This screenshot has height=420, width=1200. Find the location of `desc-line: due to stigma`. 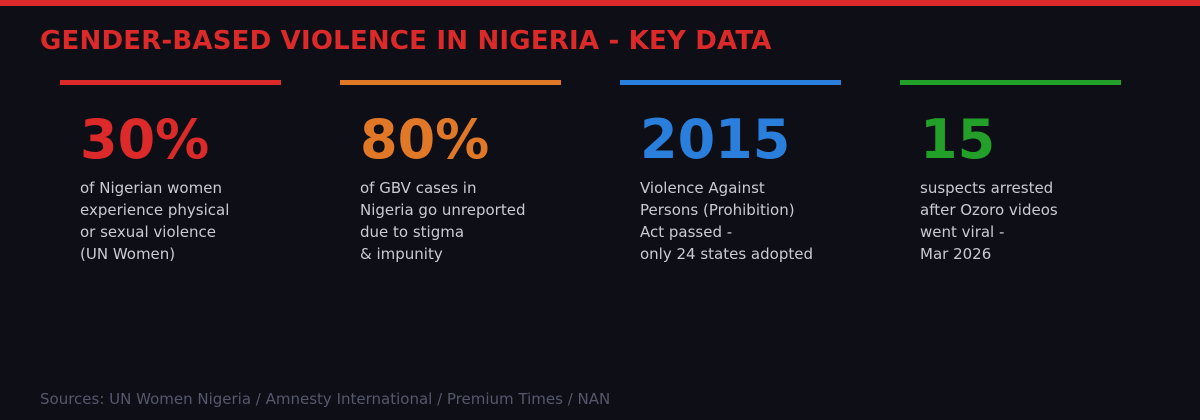

desc-line: due to stigma is located at coordinates (412, 232).